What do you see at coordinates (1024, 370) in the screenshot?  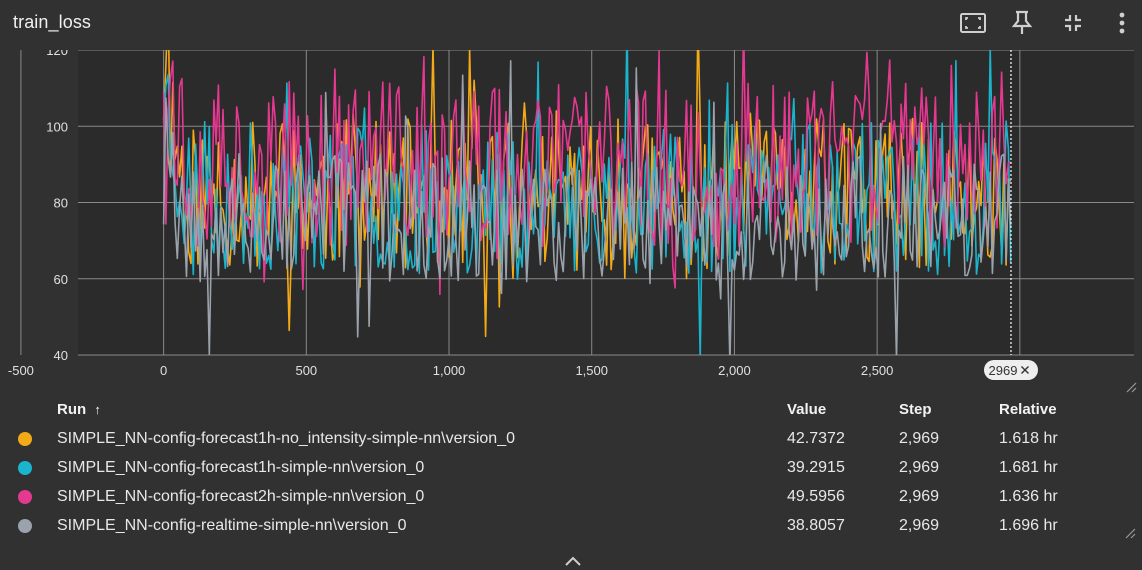 I see `close-icon` at bounding box center [1024, 370].